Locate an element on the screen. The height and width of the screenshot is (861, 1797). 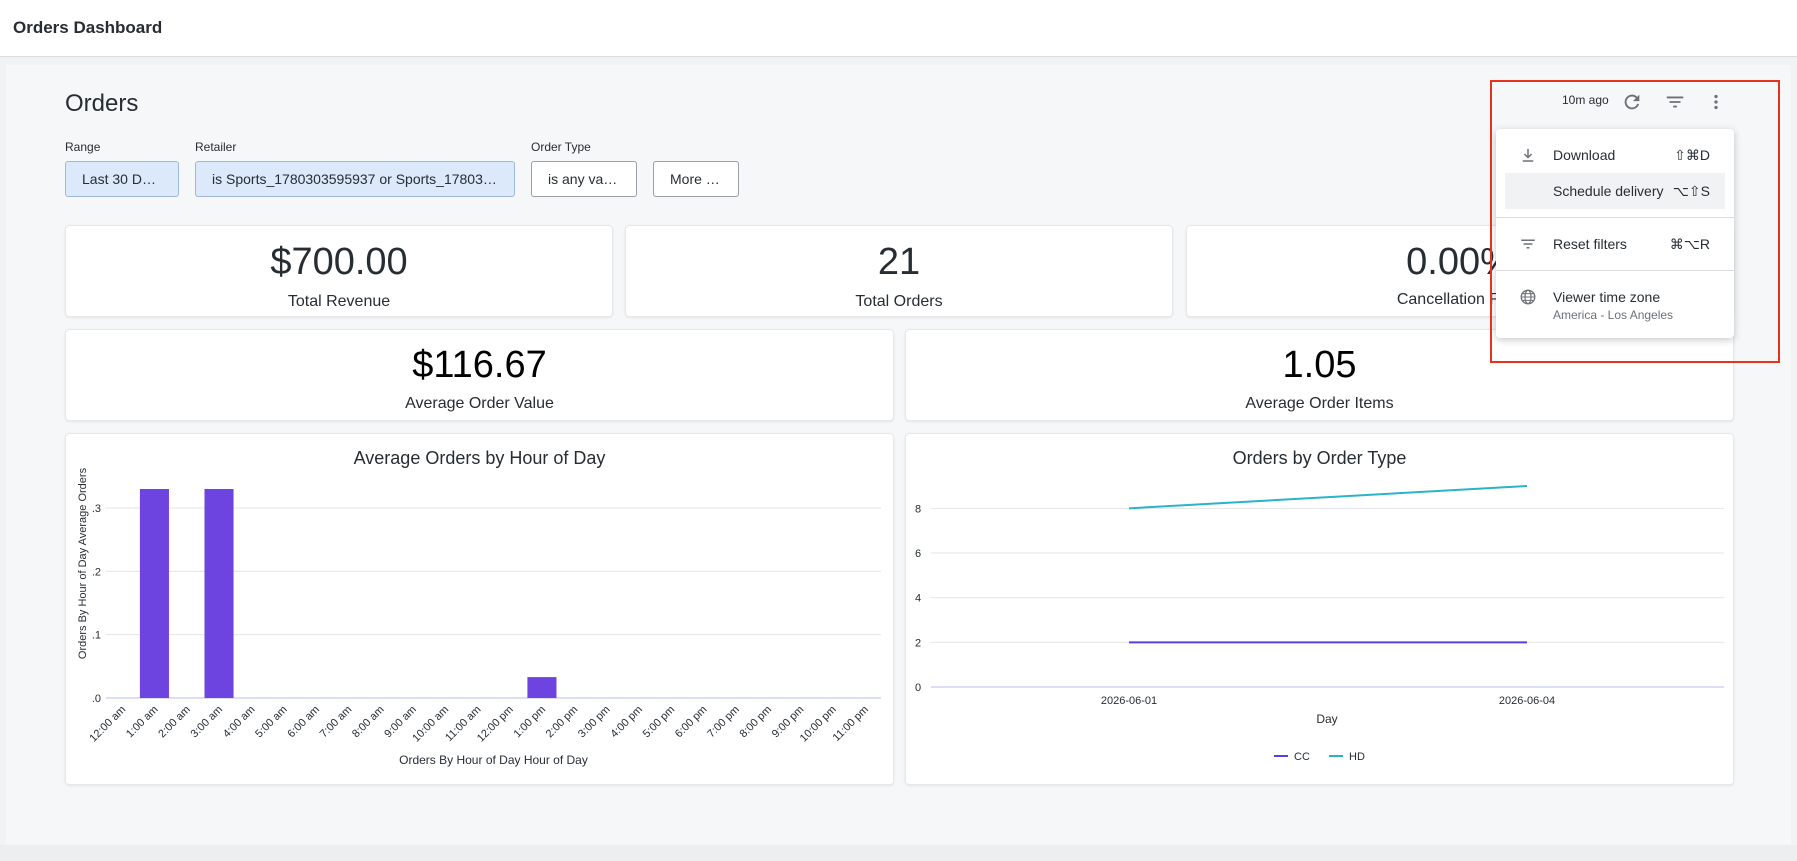
series-line-hd is located at coordinates (1328, 497).